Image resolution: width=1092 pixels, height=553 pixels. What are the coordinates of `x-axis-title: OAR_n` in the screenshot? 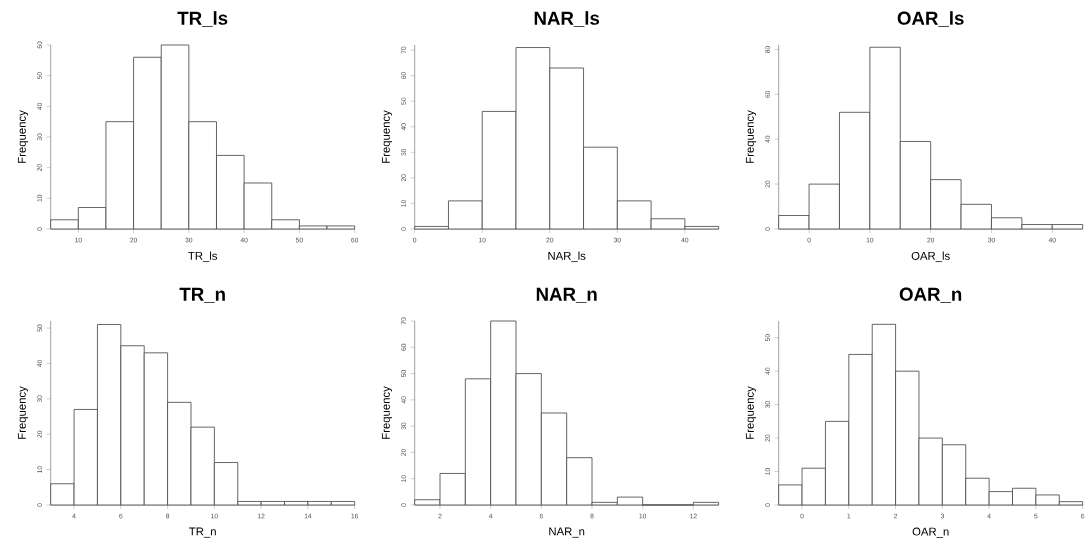 It's located at (930, 532).